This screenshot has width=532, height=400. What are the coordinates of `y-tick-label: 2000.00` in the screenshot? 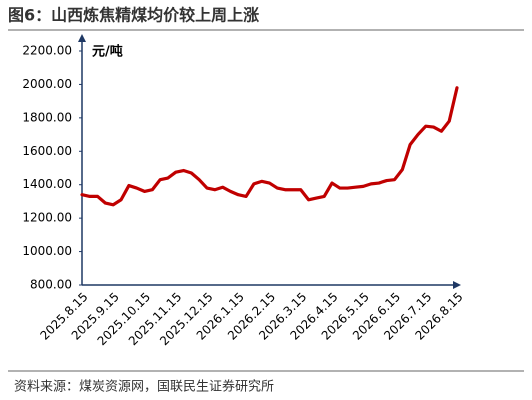 It's located at (47, 84).